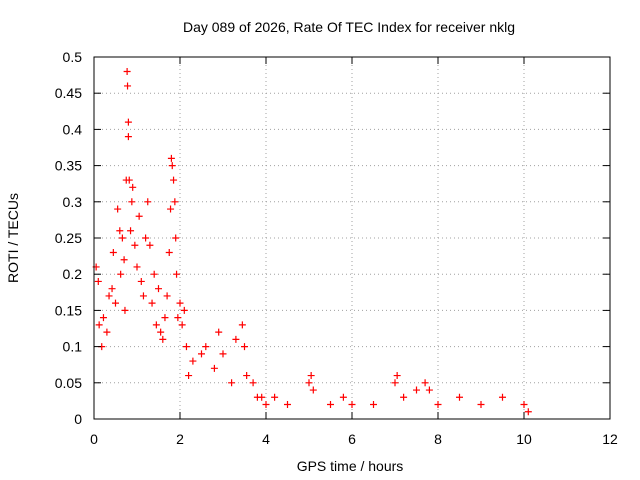  I want to click on y-tick-label: 0.15, so click(68, 310).